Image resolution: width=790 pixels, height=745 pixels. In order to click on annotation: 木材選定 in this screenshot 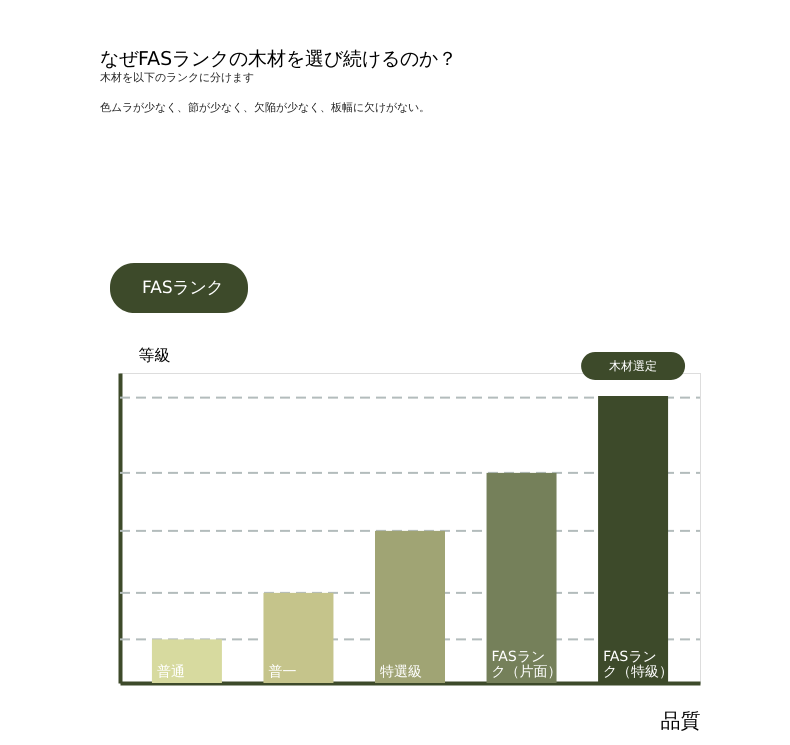, I will do `click(633, 365)`.